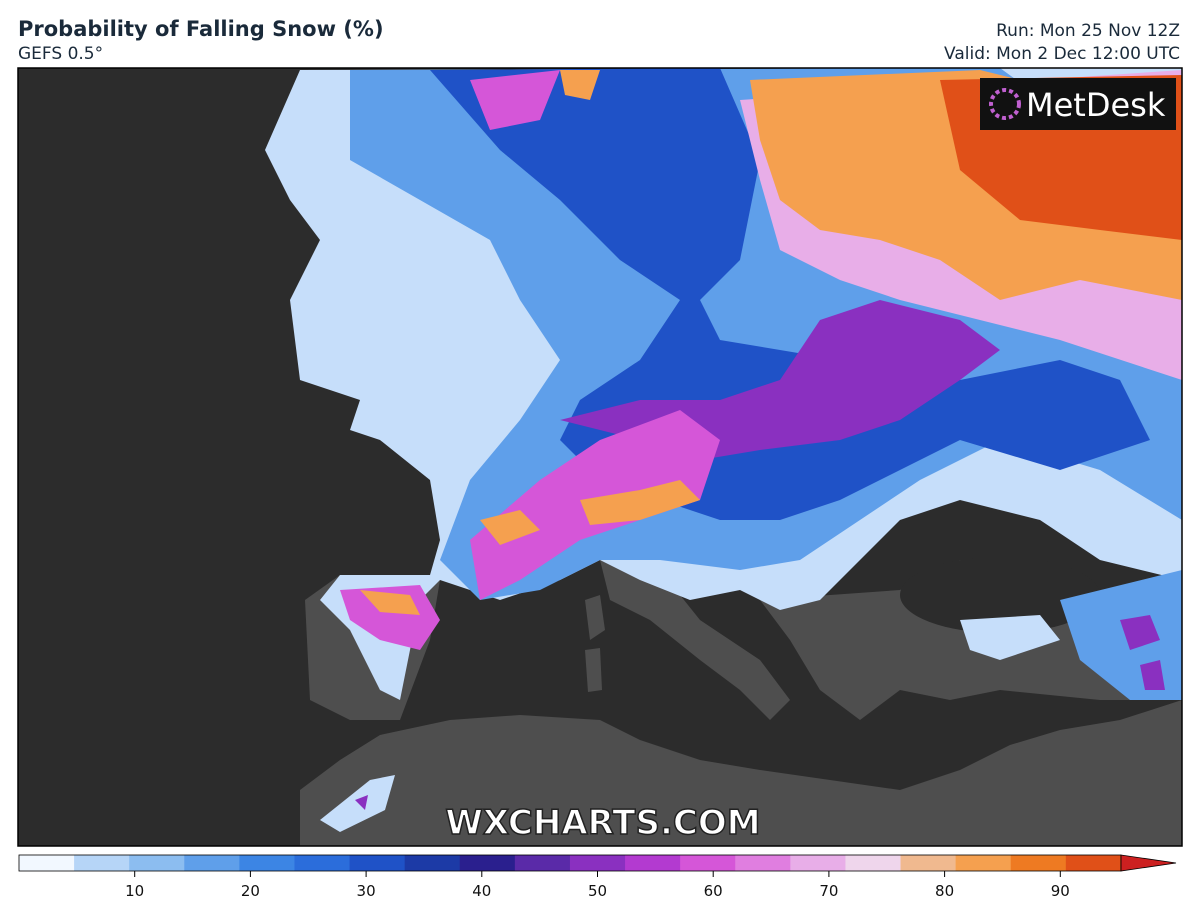  Describe the element at coordinates (250, 891) in the screenshot. I see `colorbar-tick-label: 20` at that location.